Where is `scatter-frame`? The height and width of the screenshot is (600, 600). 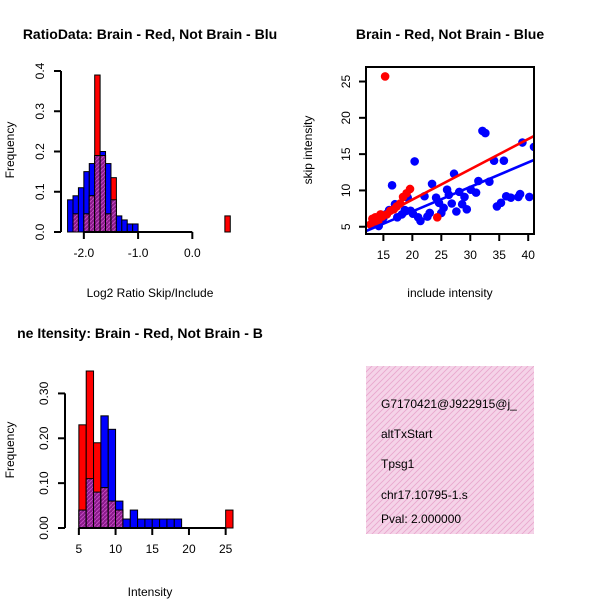
scatter-frame is located at coordinates (450, 150).